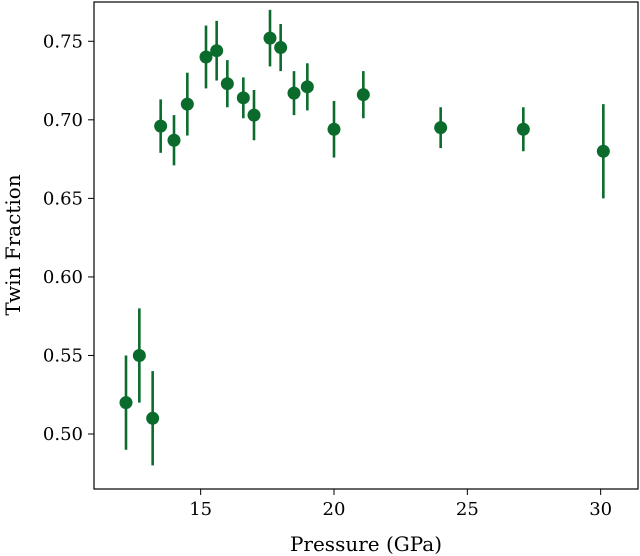 The image size is (640, 556). What do you see at coordinates (400, 504) in the screenshot?
I see `x-axis-ticks: 15 20 25 30` at bounding box center [400, 504].